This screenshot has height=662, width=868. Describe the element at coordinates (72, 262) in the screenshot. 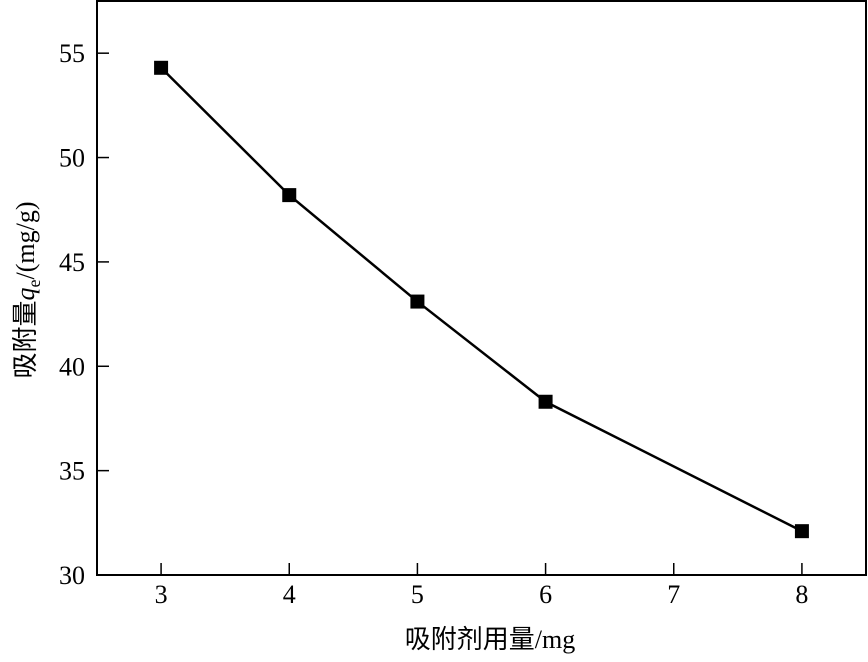

I see `y-tick-label: 45` at that location.